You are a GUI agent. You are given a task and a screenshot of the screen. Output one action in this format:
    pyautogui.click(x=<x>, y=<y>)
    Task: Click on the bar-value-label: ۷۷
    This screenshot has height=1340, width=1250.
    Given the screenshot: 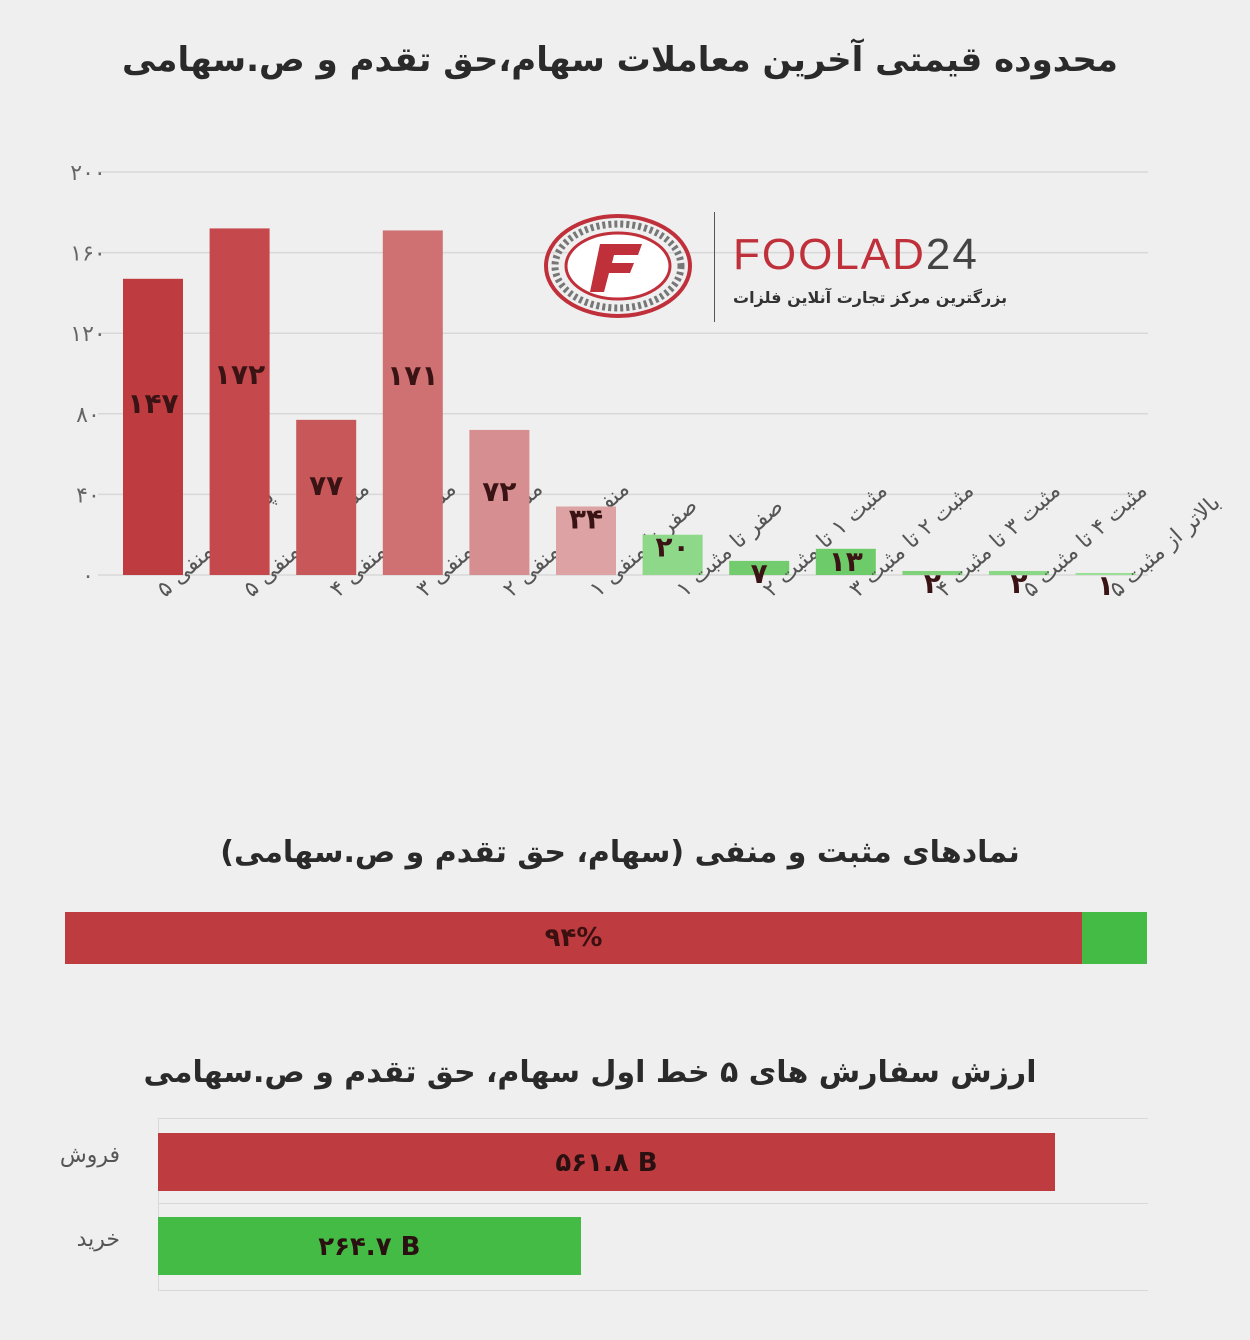 What is the action you would take?
    pyautogui.click(x=326, y=485)
    